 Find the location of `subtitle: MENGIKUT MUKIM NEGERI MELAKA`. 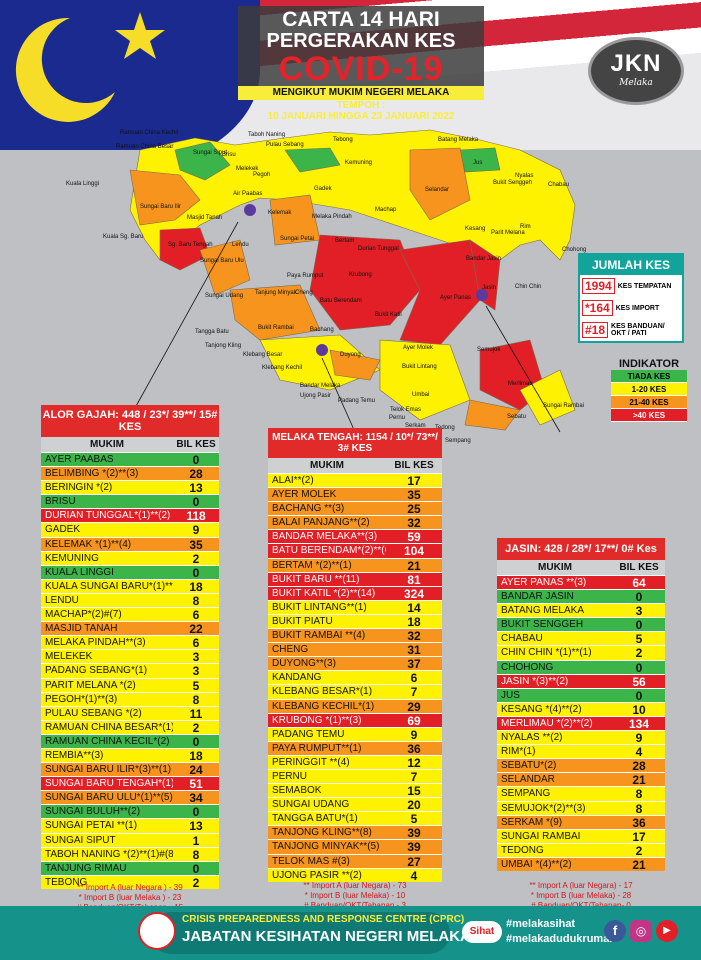

subtitle: MENGIKUT MUKIM NEGERI MELAKA is located at coordinates (361, 93).